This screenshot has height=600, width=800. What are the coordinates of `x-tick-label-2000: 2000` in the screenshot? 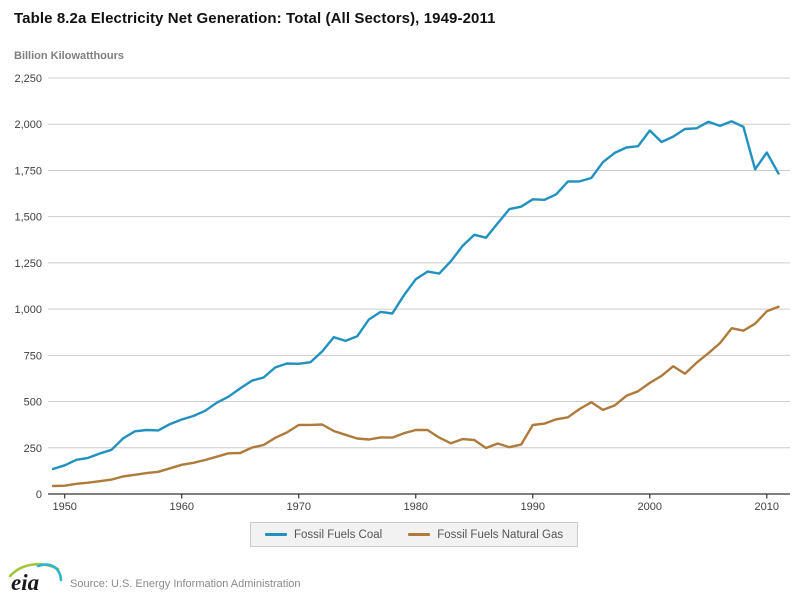 It's located at (650, 507).